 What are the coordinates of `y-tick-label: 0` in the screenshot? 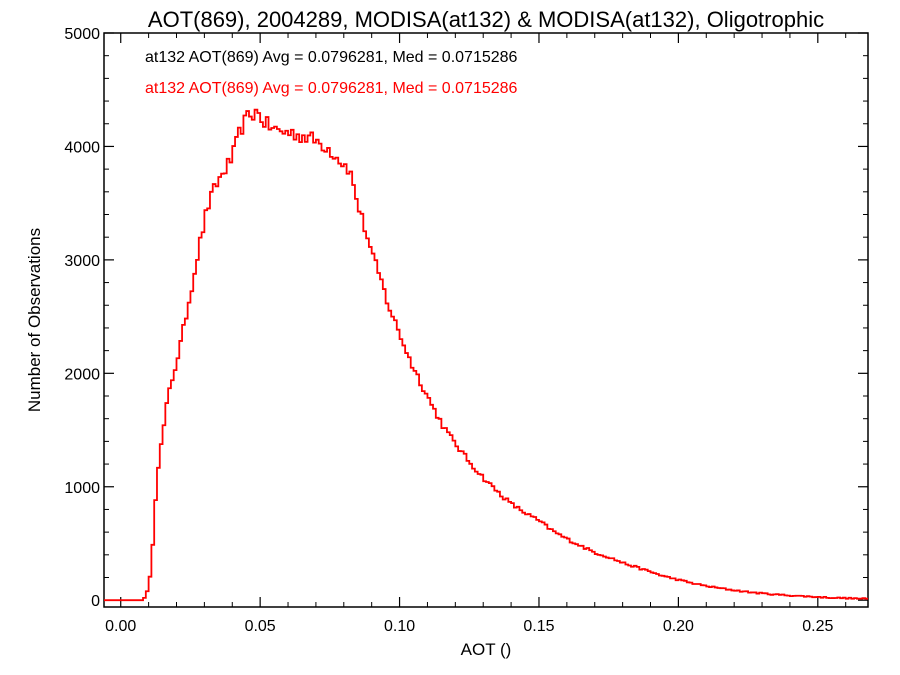 It's located at (95, 601).